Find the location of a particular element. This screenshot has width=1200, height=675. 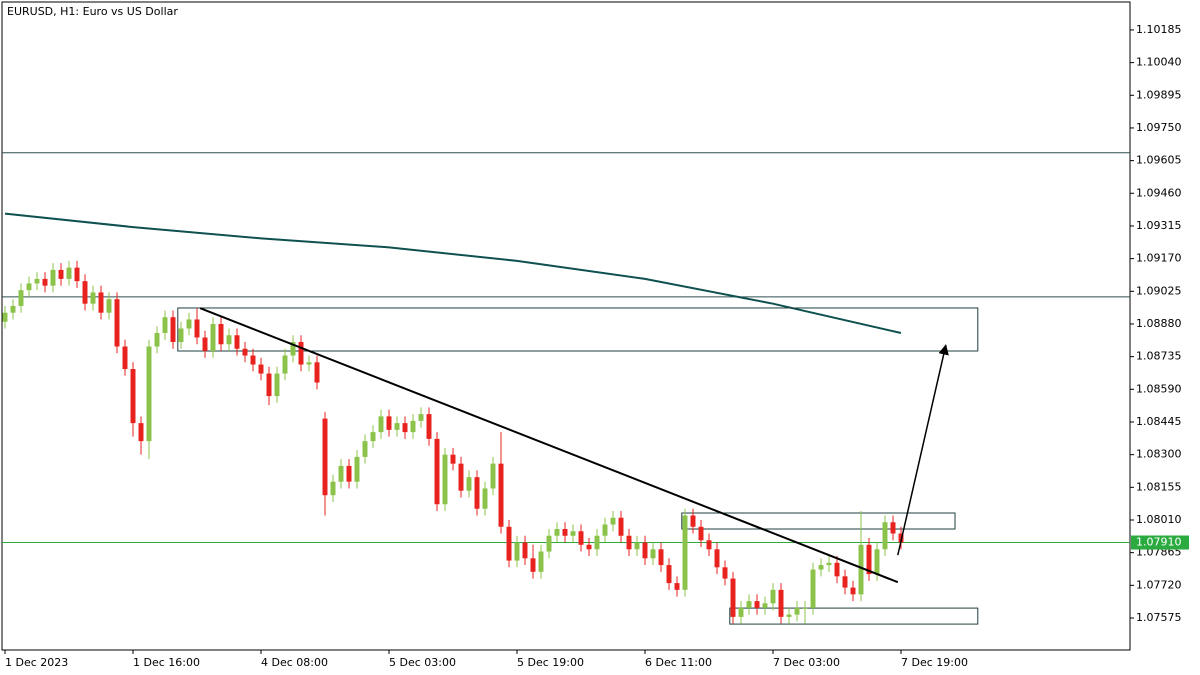

x-tick-label: 6 Dec 11:00 is located at coordinates (678, 662).